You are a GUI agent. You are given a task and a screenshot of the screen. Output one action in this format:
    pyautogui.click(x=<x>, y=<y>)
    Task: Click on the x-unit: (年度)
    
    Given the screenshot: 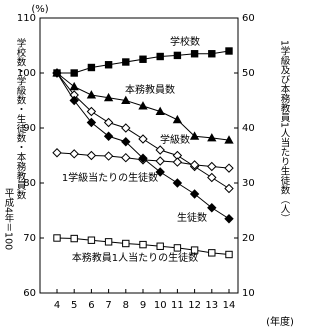 What is the action you would take?
    pyautogui.click(x=280, y=321)
    